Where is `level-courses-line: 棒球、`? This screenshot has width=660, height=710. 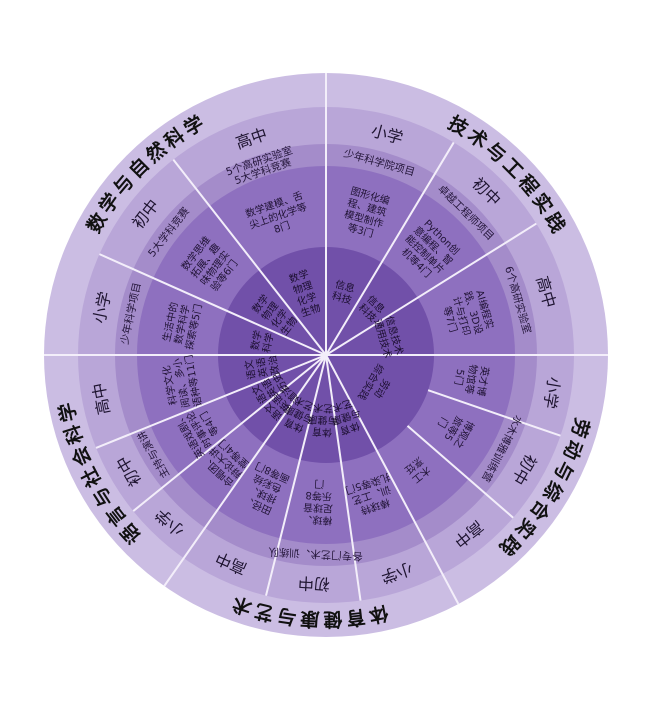 level-courses-line: 棒球、 is located at coordinates (317, 520).